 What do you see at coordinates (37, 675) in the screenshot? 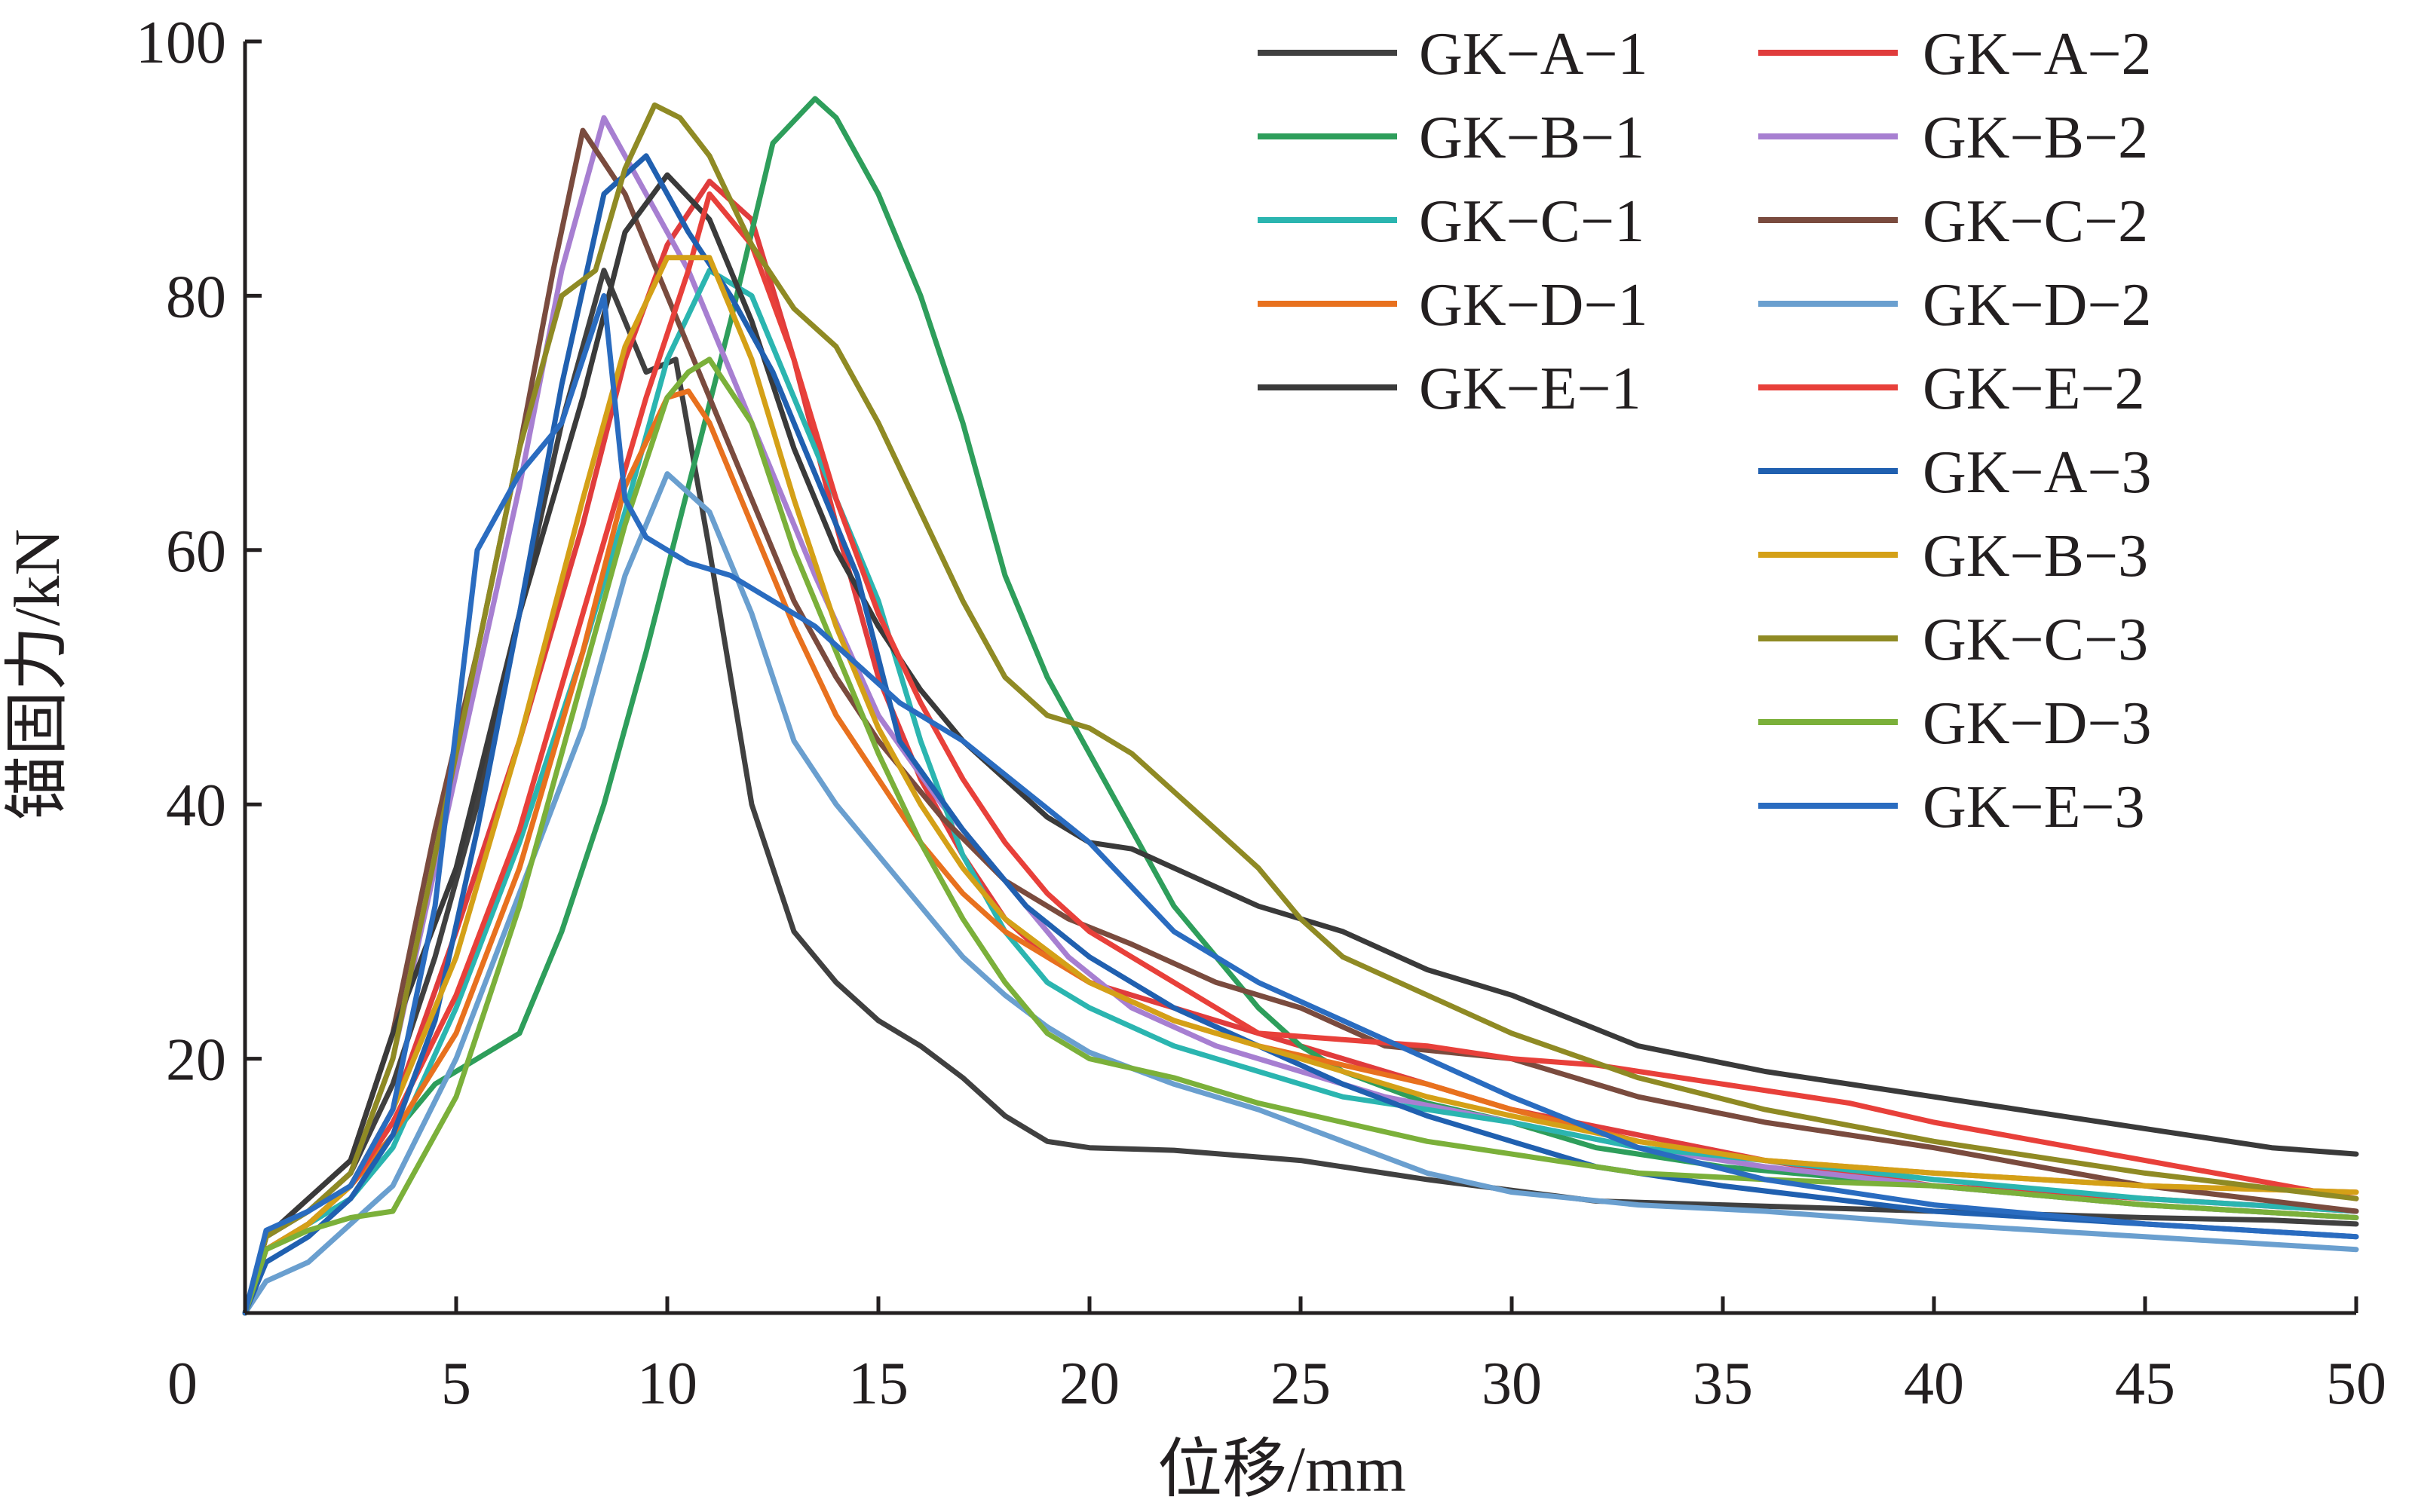
I see `y-axis-title: 锚固力/kN` at bounding box center [37, 675].